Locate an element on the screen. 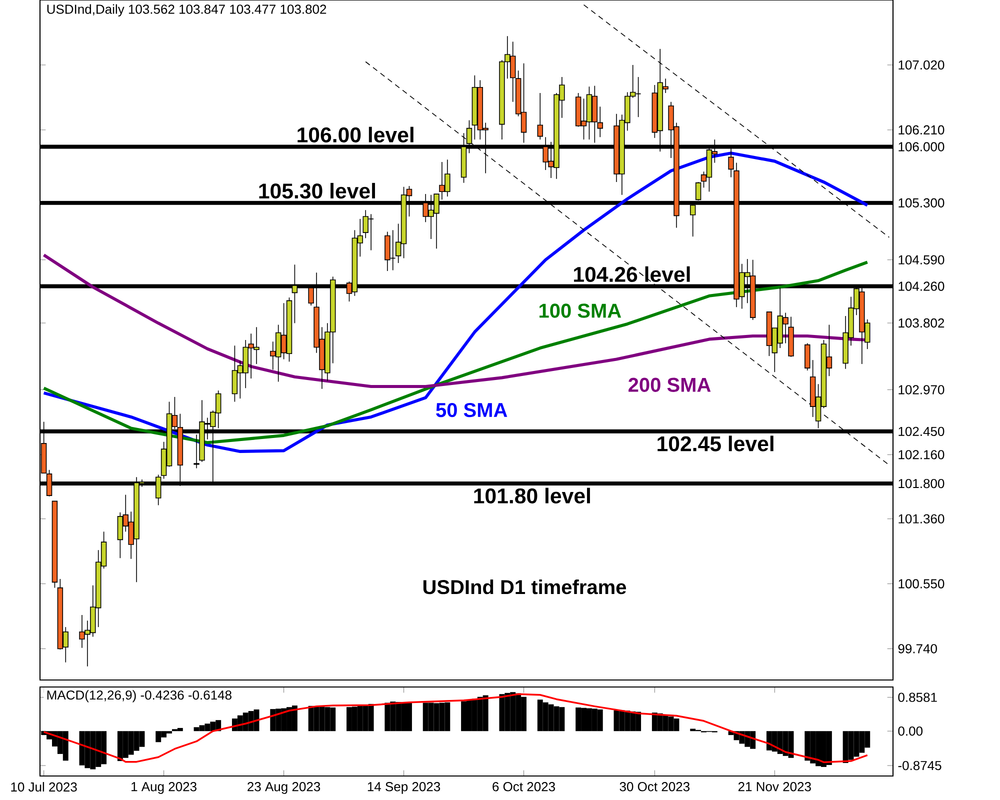 This screenshot has width=1000, height=800. series-label: 50 SMA is located at coordinates (472, 410).